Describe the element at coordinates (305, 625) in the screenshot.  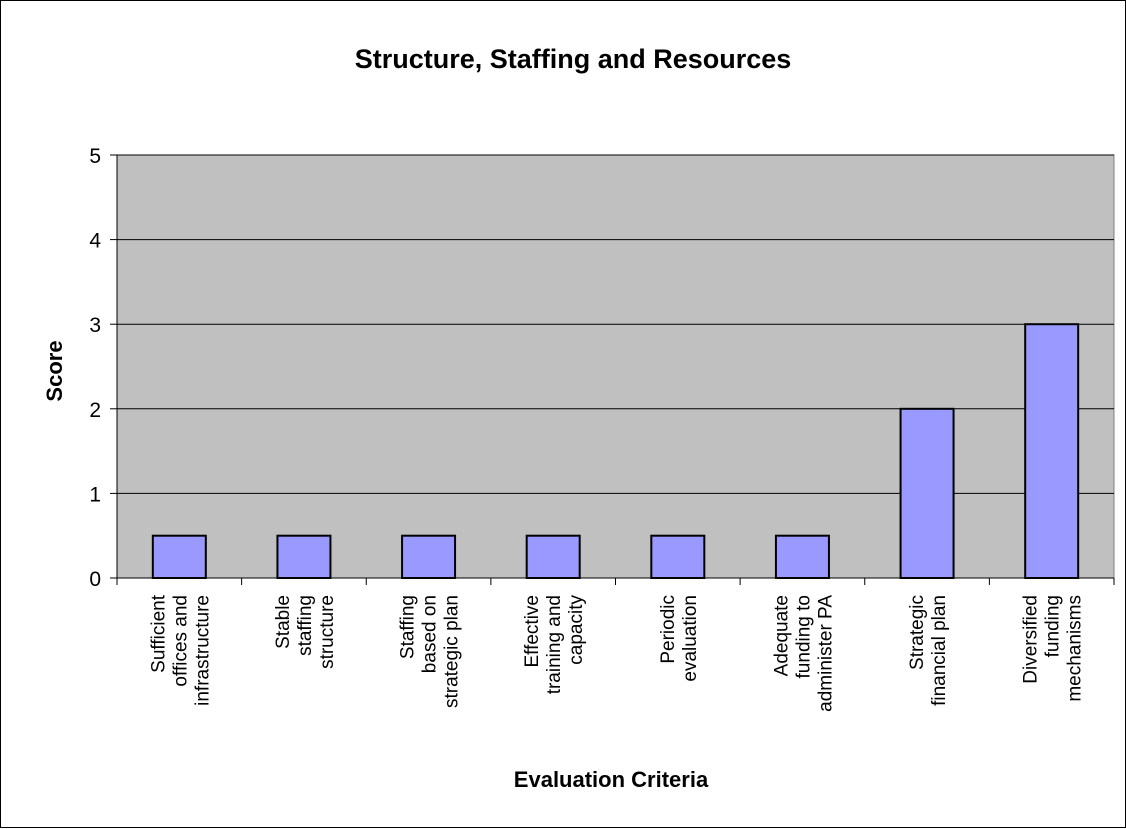
I see `x-tick-label-line: staffing` at that location.